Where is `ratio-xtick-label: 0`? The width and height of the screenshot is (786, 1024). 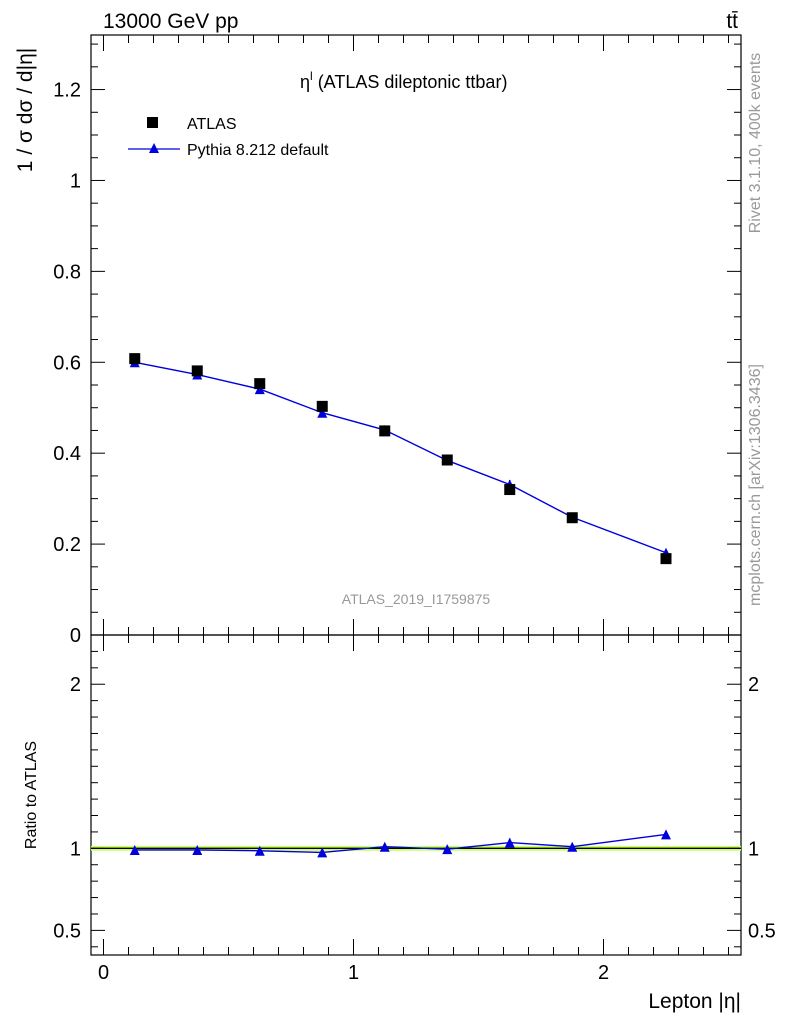 ratio-xtick-label: 0 is located at coordinates (103, 973).